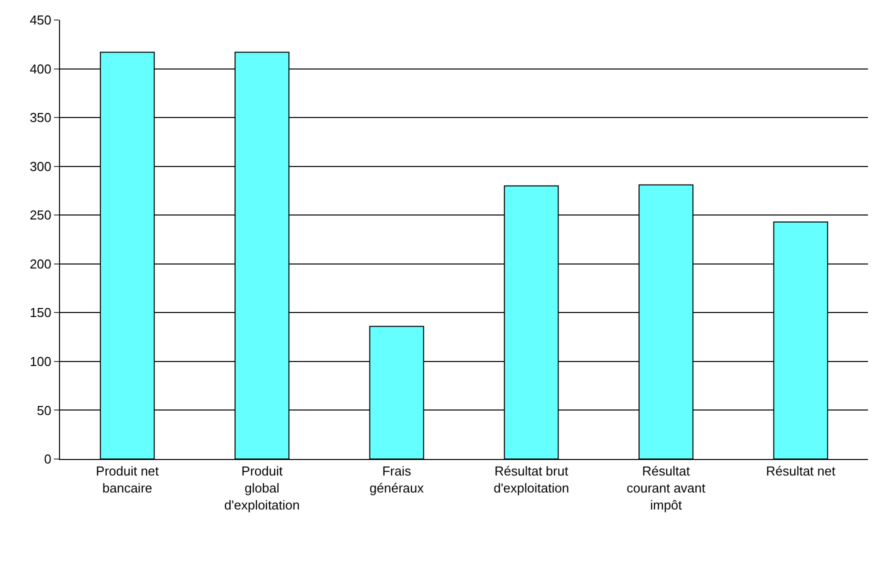 The height and width of the screenshot is (569, 888). I want to click on y-tick-label: 150, so click(41, 312).